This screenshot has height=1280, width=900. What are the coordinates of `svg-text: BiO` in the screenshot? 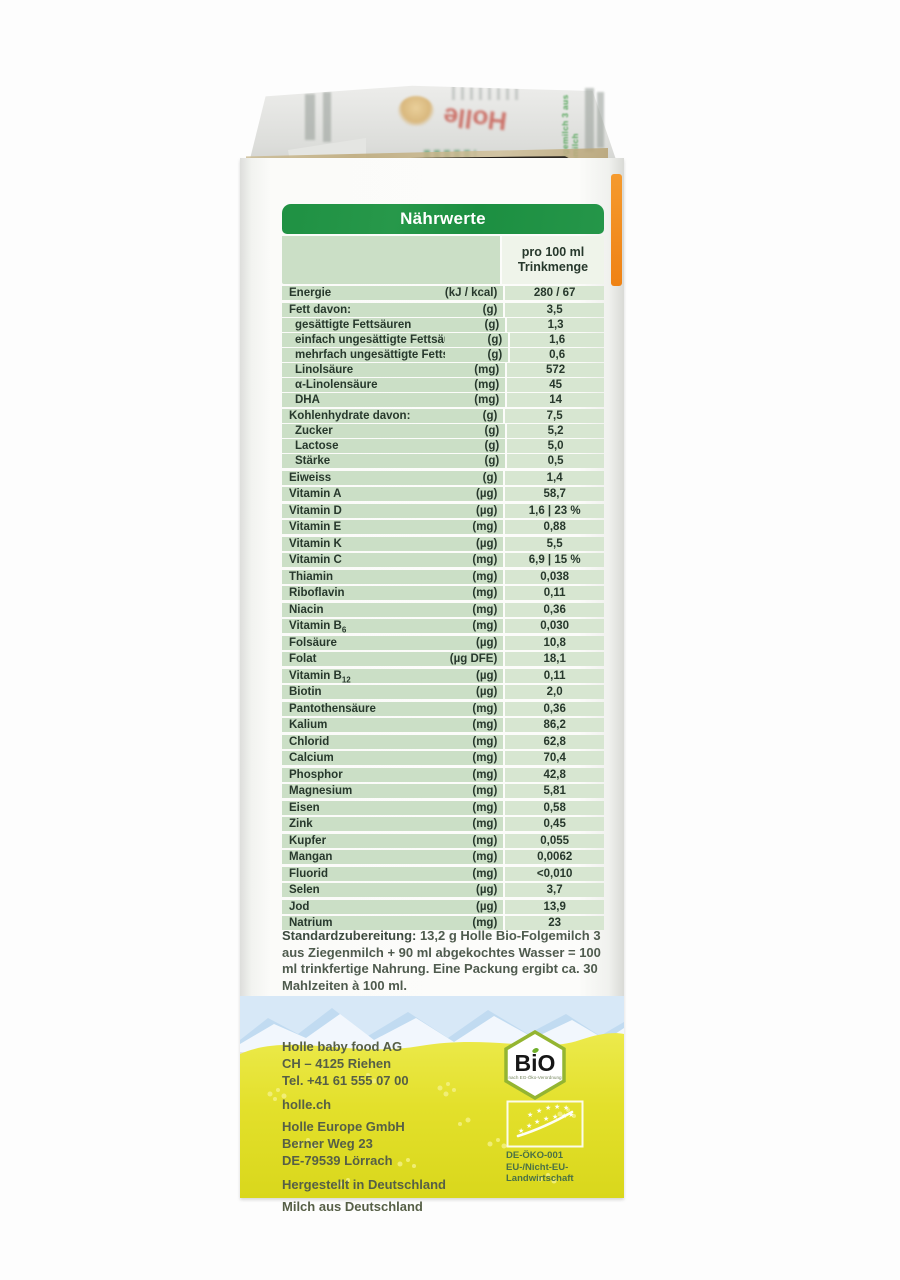 It's located at (535, 1063).